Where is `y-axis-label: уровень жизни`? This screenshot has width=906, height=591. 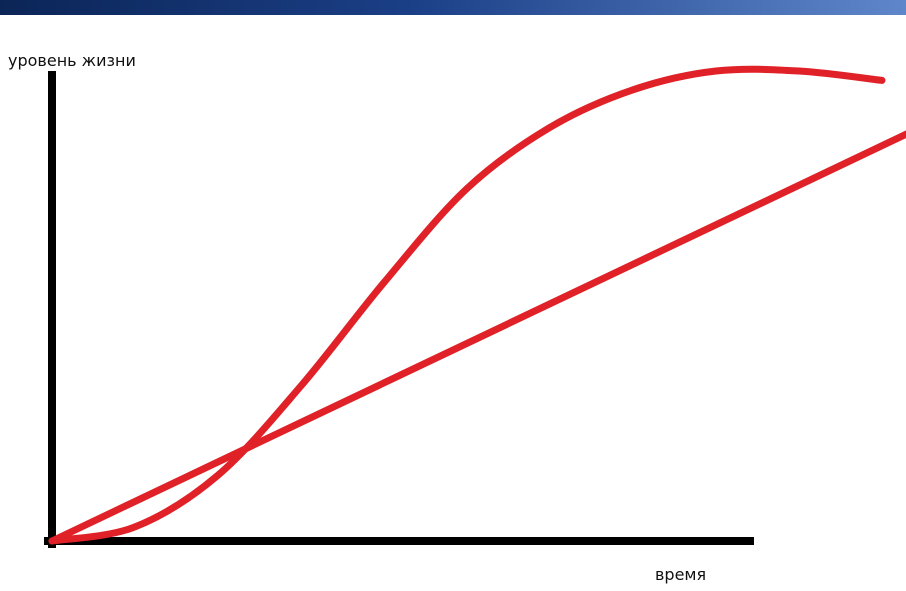 y-axis-label: уровень жизни is located at coordinates (72, 60).